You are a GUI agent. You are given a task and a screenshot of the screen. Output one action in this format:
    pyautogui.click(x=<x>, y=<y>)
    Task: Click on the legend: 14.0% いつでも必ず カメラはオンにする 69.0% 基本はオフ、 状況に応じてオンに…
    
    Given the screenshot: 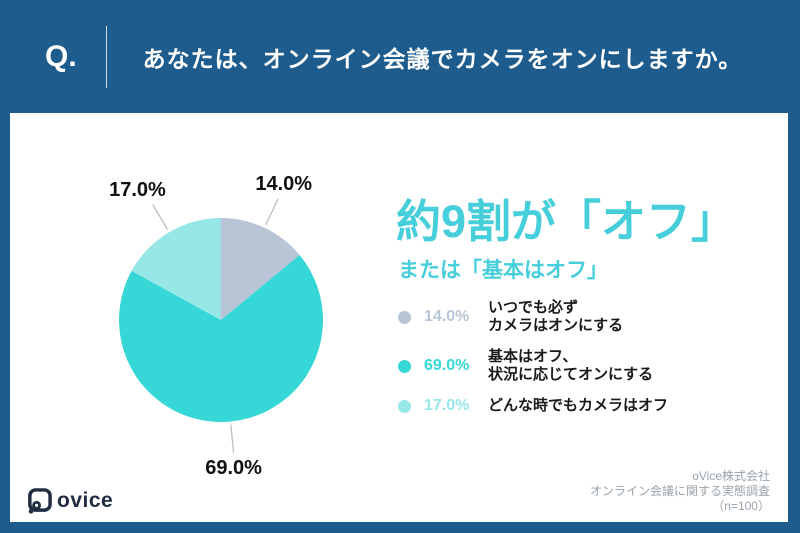 What is the action you would take?
    pyautogui.click(x=533, y=357)
    